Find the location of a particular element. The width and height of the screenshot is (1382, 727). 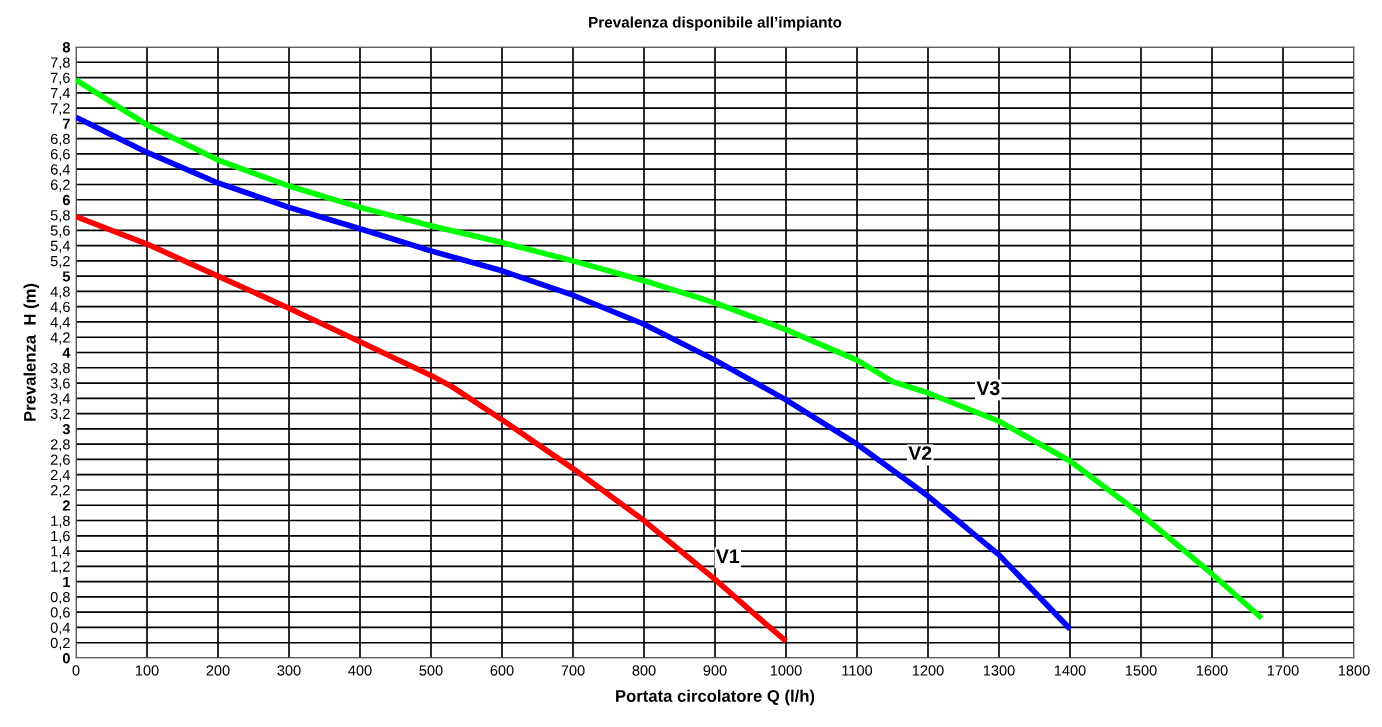

y-tick-label: 3,8 is located at coordinates (60, 368).